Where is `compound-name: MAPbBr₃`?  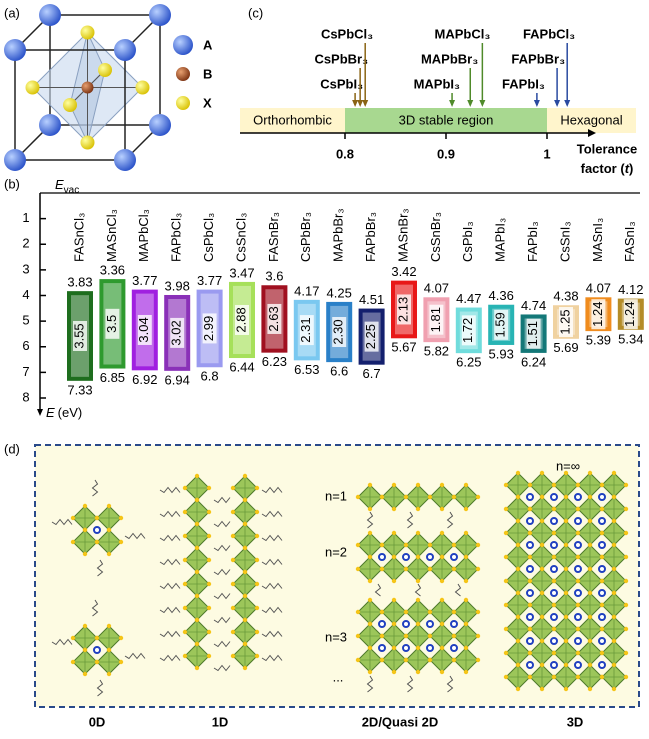
compound-name: MAPbBr₃ is located at coordinates (338, 235).